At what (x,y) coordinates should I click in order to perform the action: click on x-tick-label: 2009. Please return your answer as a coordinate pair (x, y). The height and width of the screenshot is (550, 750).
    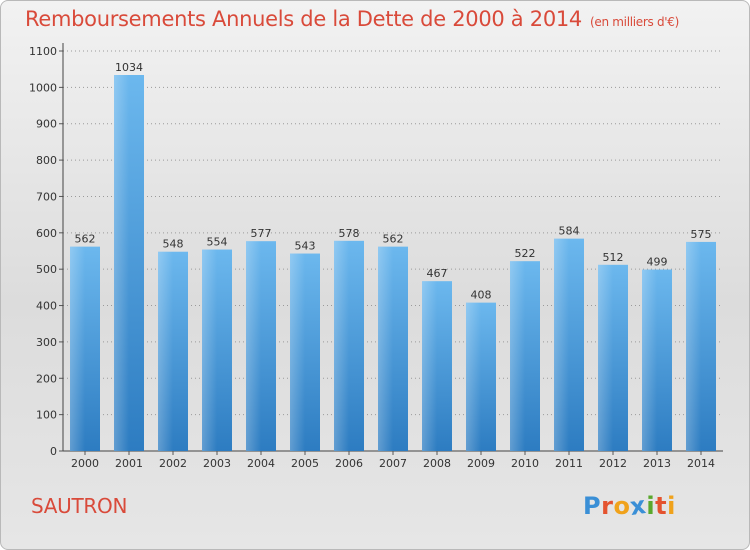
    Looking at the image, I should click on (481, 463).